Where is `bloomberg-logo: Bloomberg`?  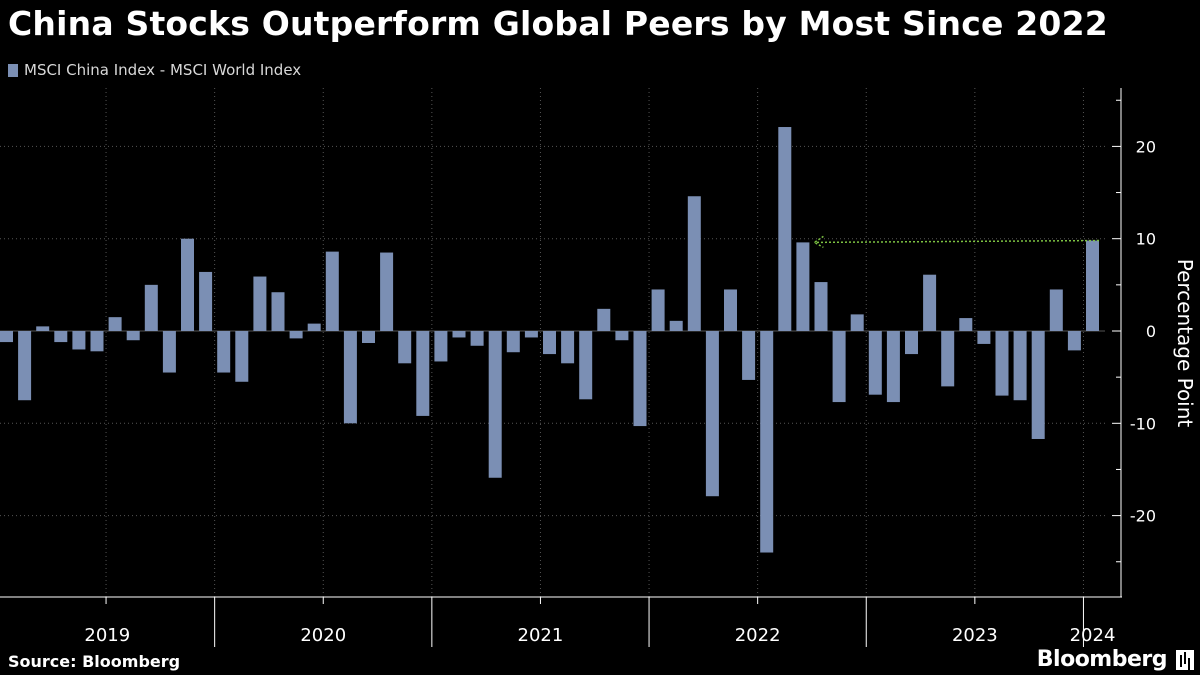 bloomberg-logo: Bloomberg is located at coordinates (1102, 659).